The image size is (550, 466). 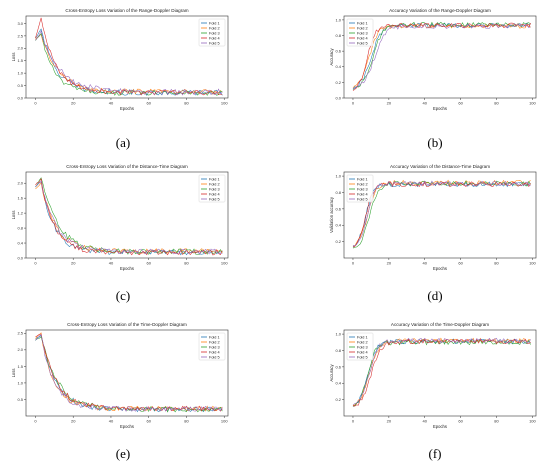 I want to click on y-tick-label: 1.6, so click(x=20, y=198).